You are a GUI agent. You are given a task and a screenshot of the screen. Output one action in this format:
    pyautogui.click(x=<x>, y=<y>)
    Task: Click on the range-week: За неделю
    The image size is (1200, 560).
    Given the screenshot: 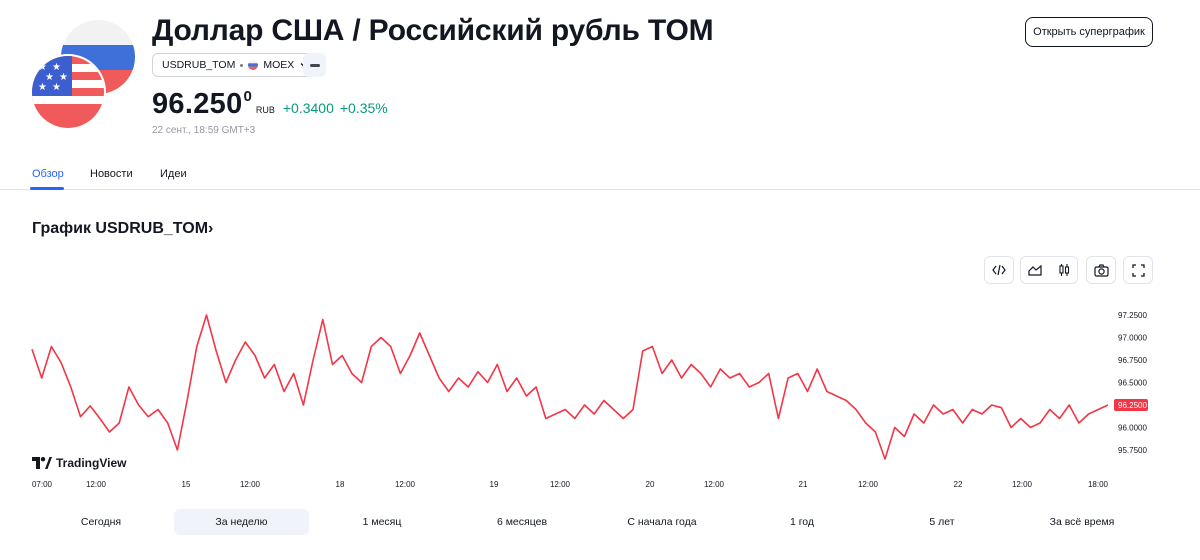 What is the action you would take?
    pyautogui.click(x=241, y=522)
    